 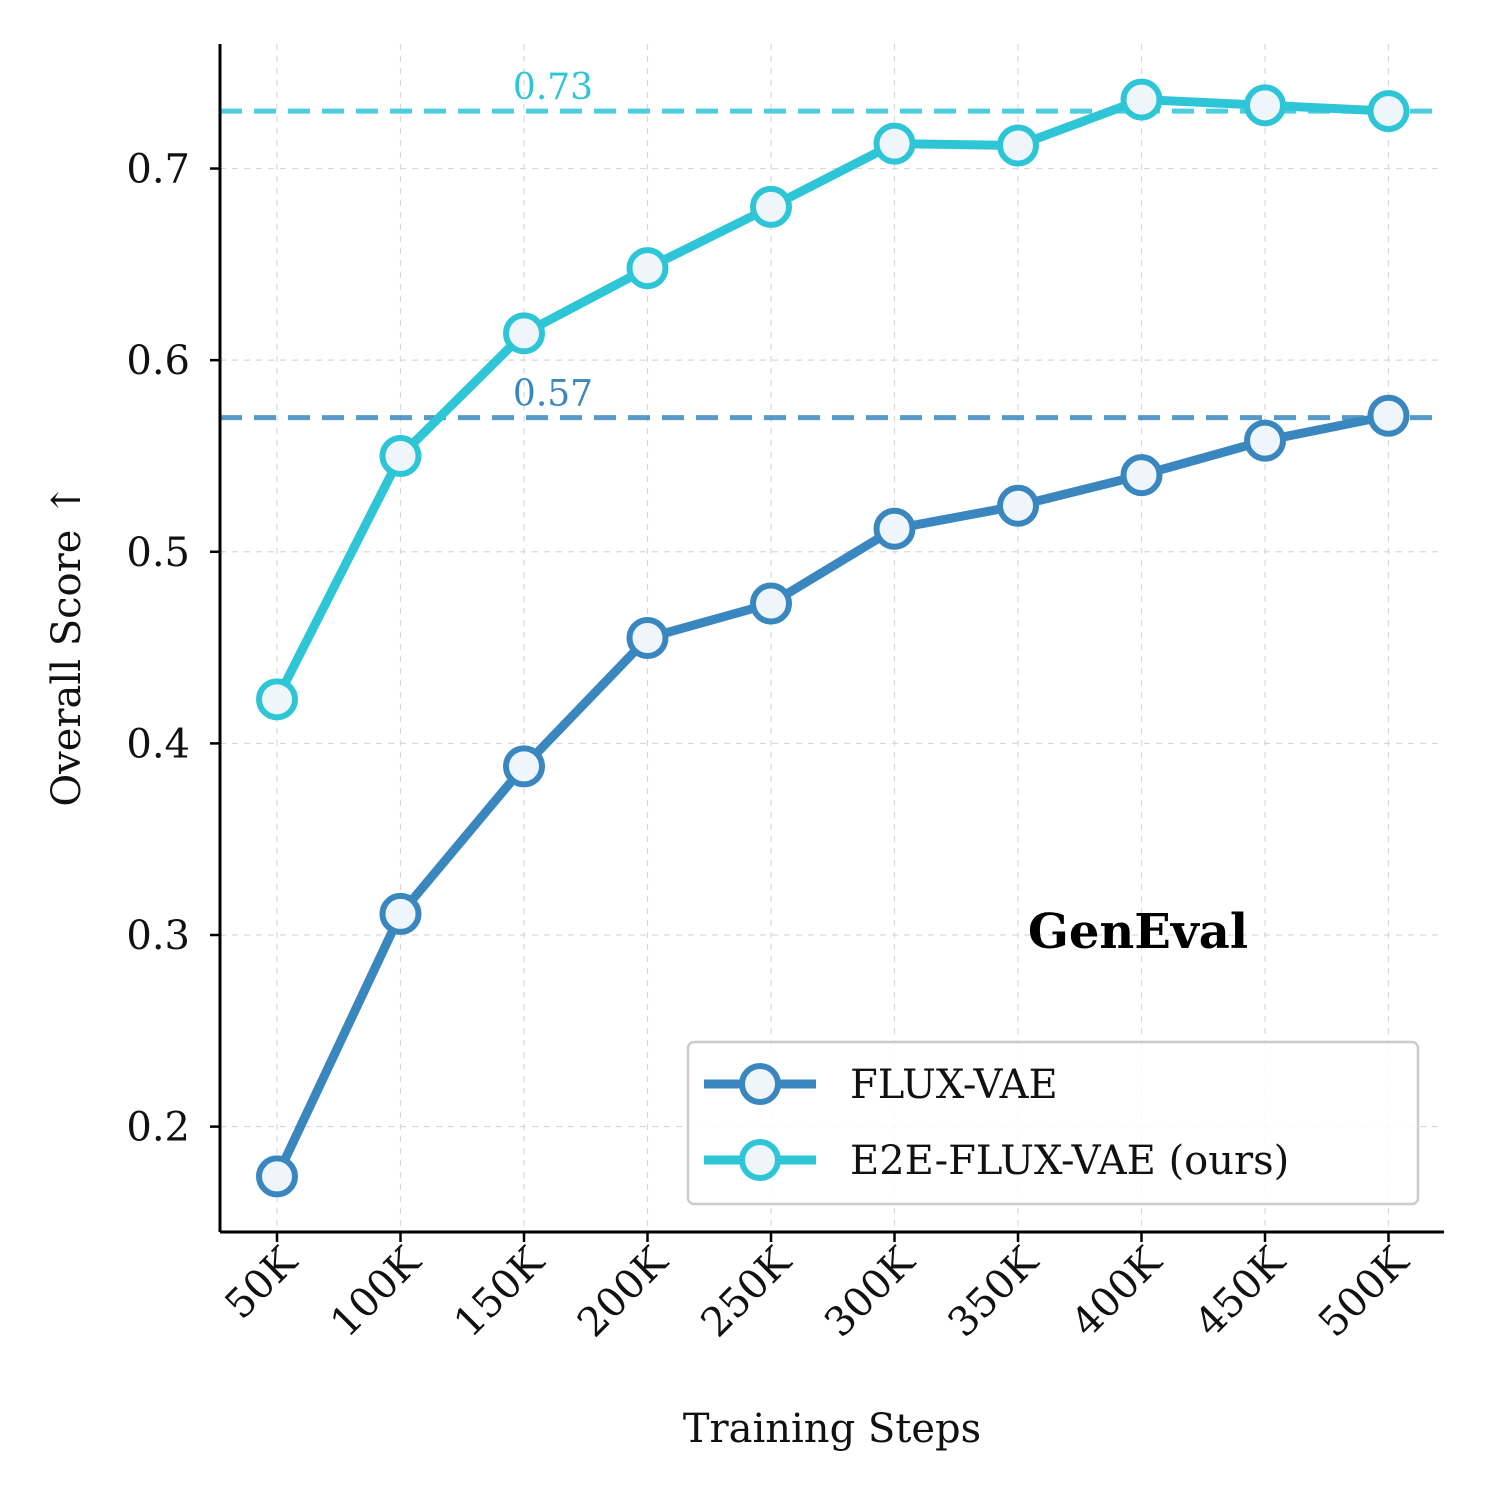 What do you see at coordinates (376, 1292) in the screenshot?
I see `x-tick-label: 100K` at bounding box center [376, 1292].